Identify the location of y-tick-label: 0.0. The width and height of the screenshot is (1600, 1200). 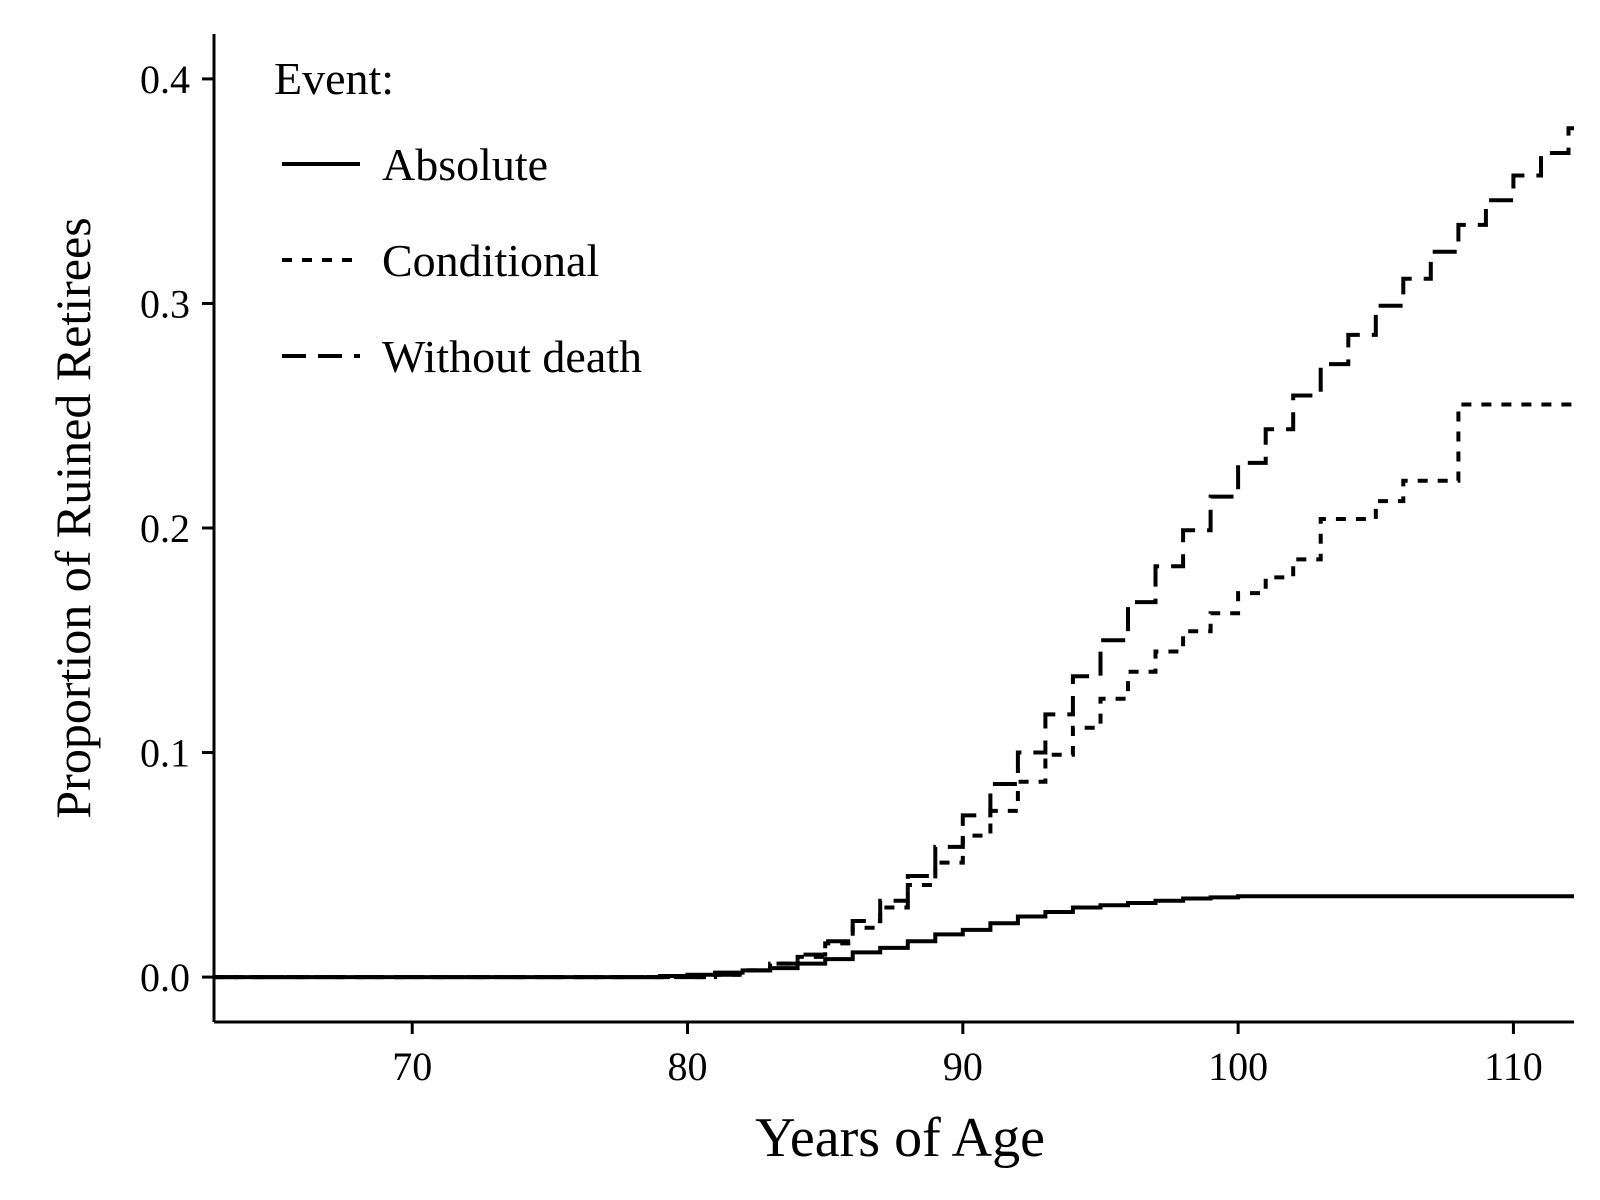
(165, 977).